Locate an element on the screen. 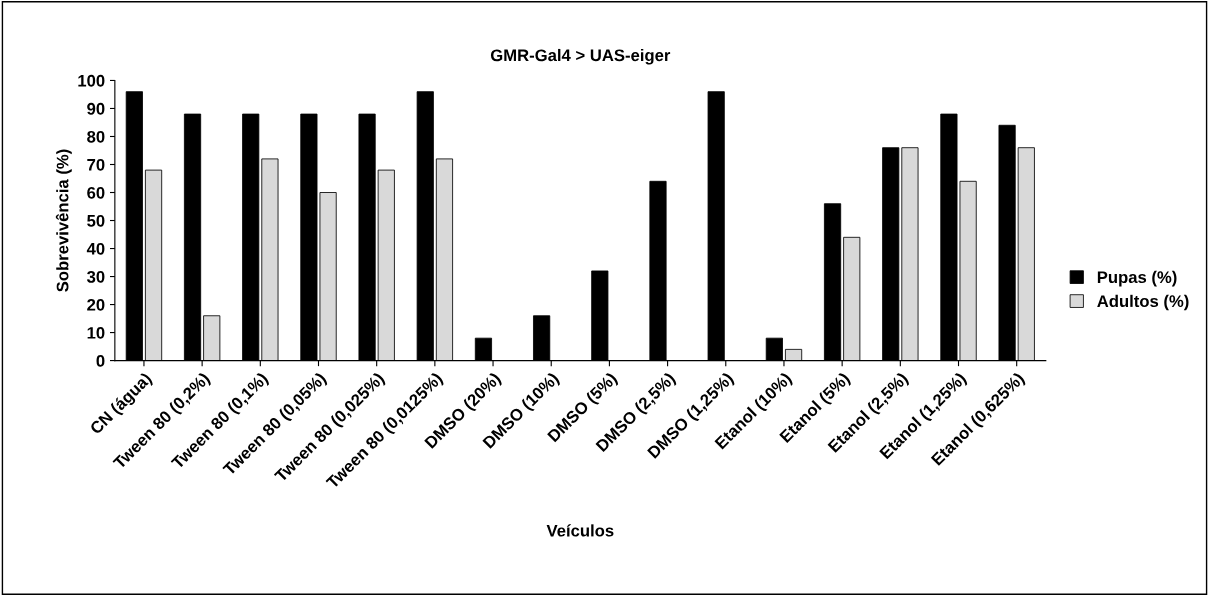 The image size is (1209, 596). x-axis-title: Veículos is located at coordinates (580, 530).